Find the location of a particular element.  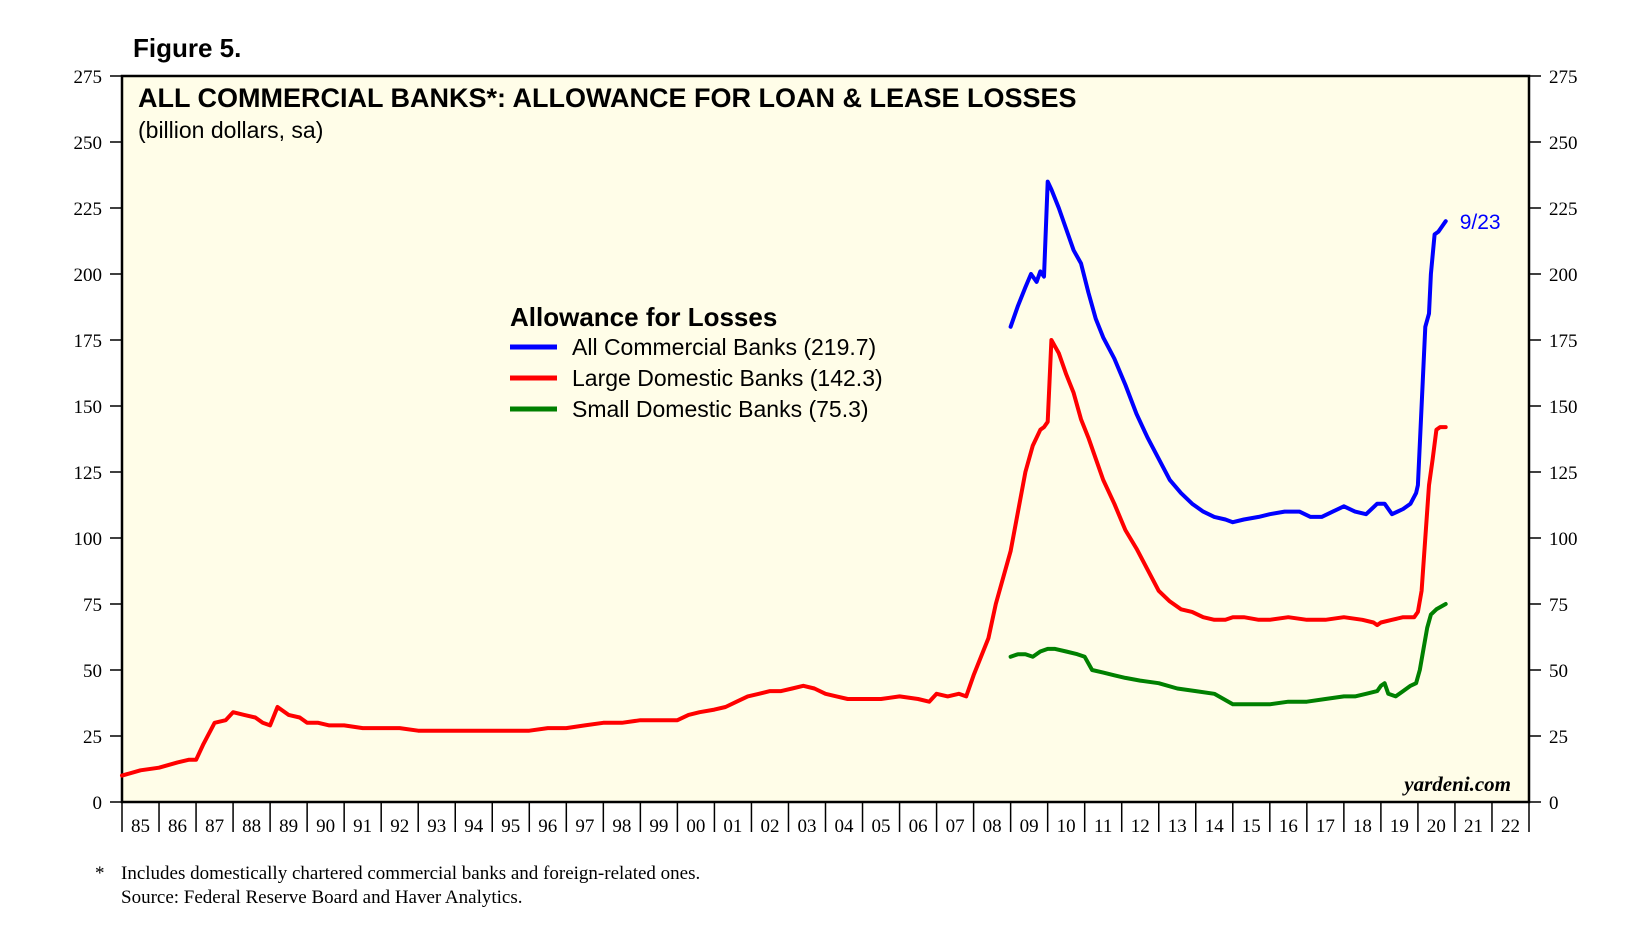

y-tick-label-left: 50 is located at coordinates (92, 671).